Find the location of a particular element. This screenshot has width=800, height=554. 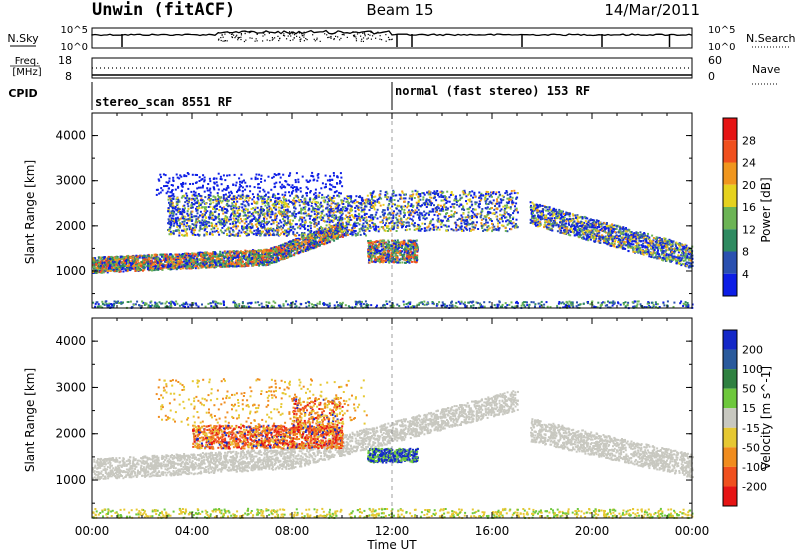

date-title: 14/Mar/2011 is located at coordinates (652, 10).